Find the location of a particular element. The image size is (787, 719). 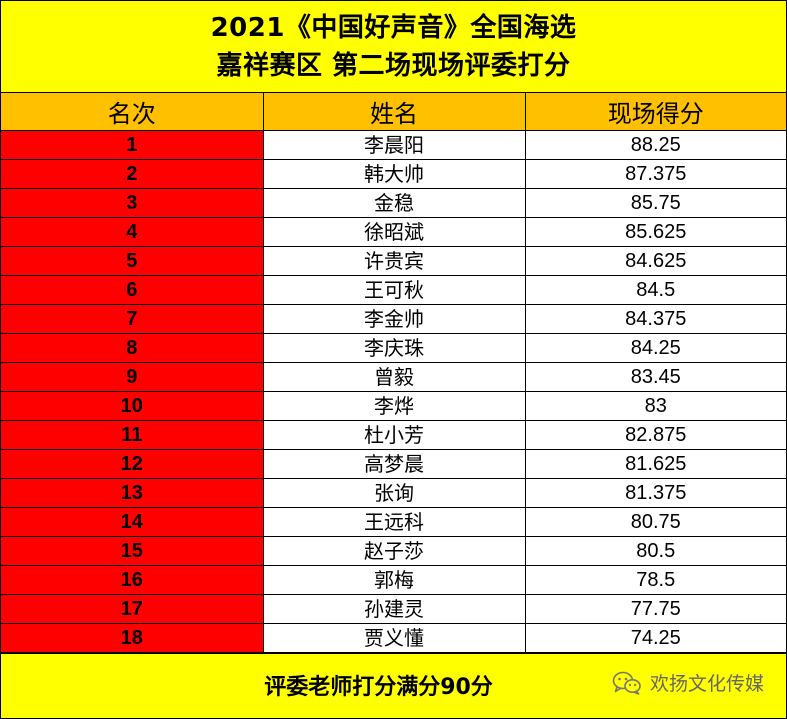

name-cell: 许贵宾 is located at coordinates (394, 261).